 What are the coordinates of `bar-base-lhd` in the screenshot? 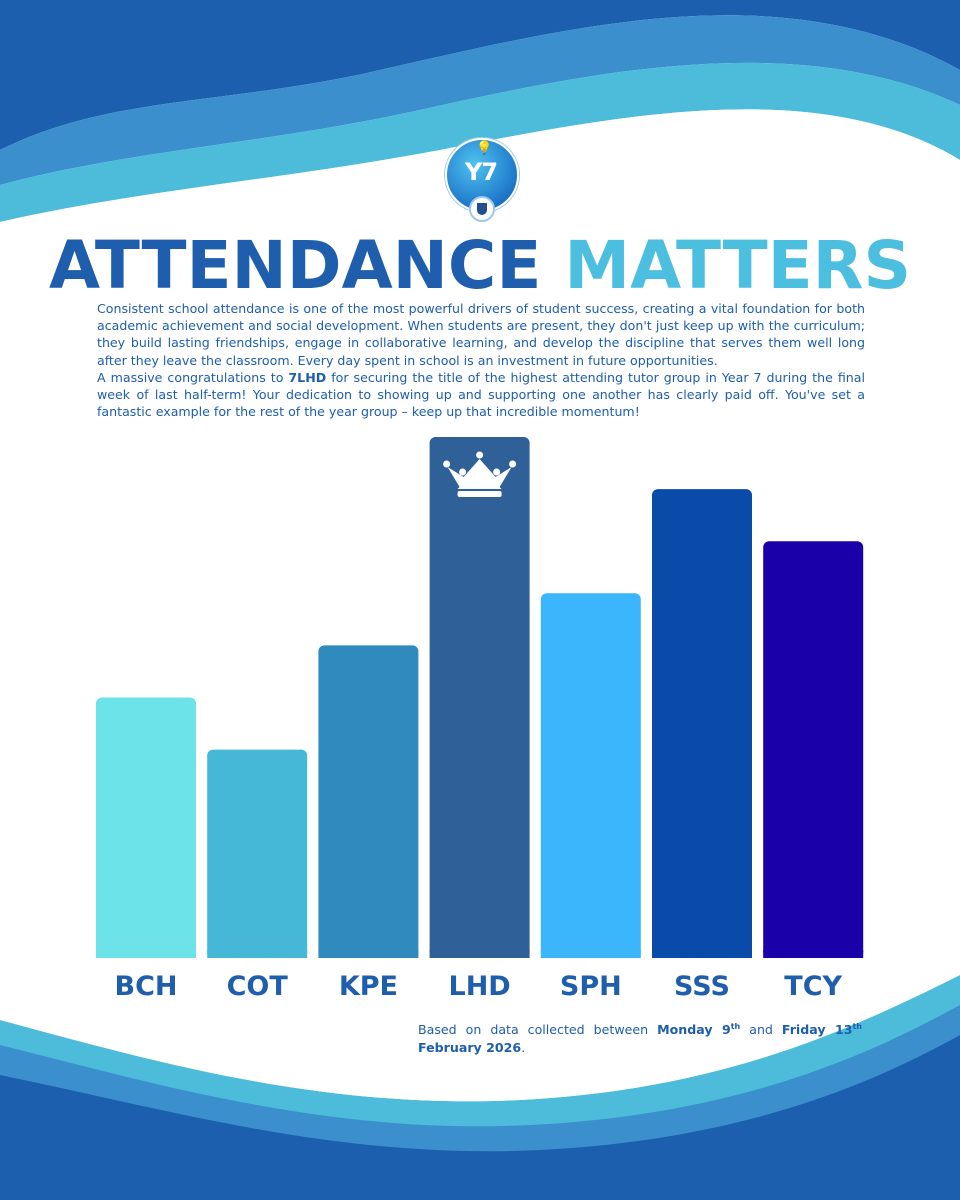 It's located at (479, 954).